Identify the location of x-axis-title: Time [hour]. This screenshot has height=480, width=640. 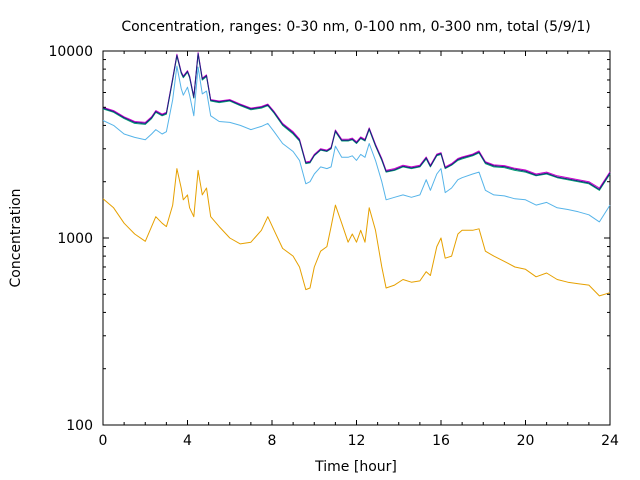
(355, 467).